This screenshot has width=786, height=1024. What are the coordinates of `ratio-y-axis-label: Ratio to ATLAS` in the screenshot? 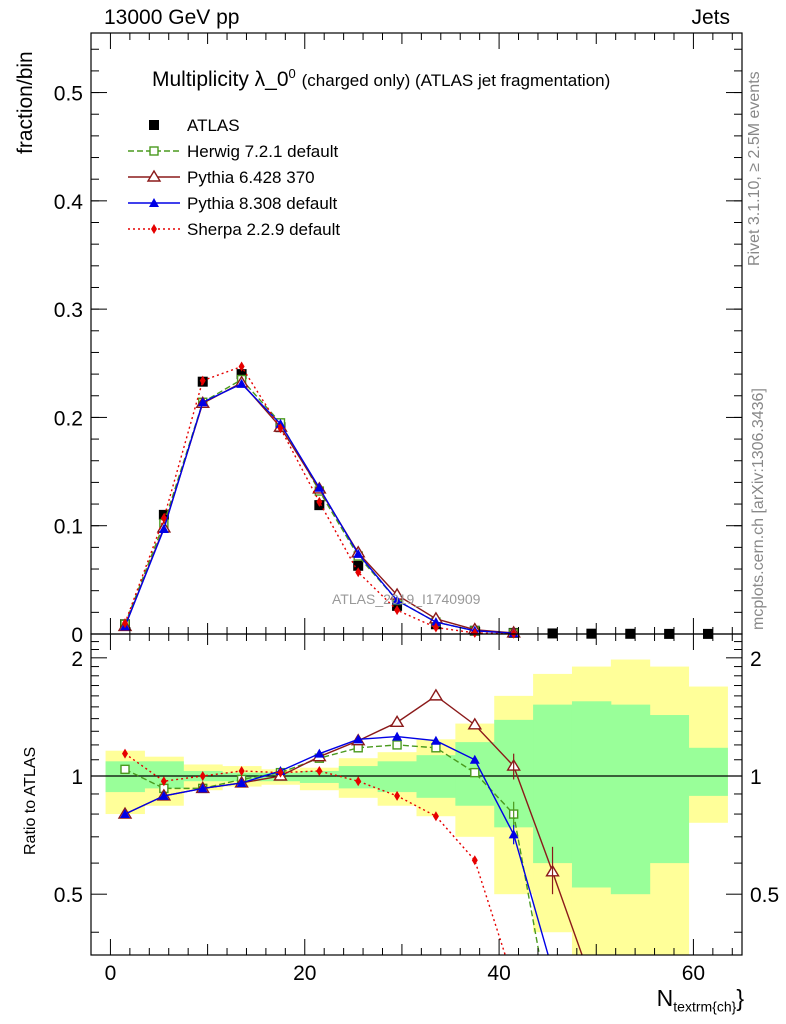 It's located at (30, 800).